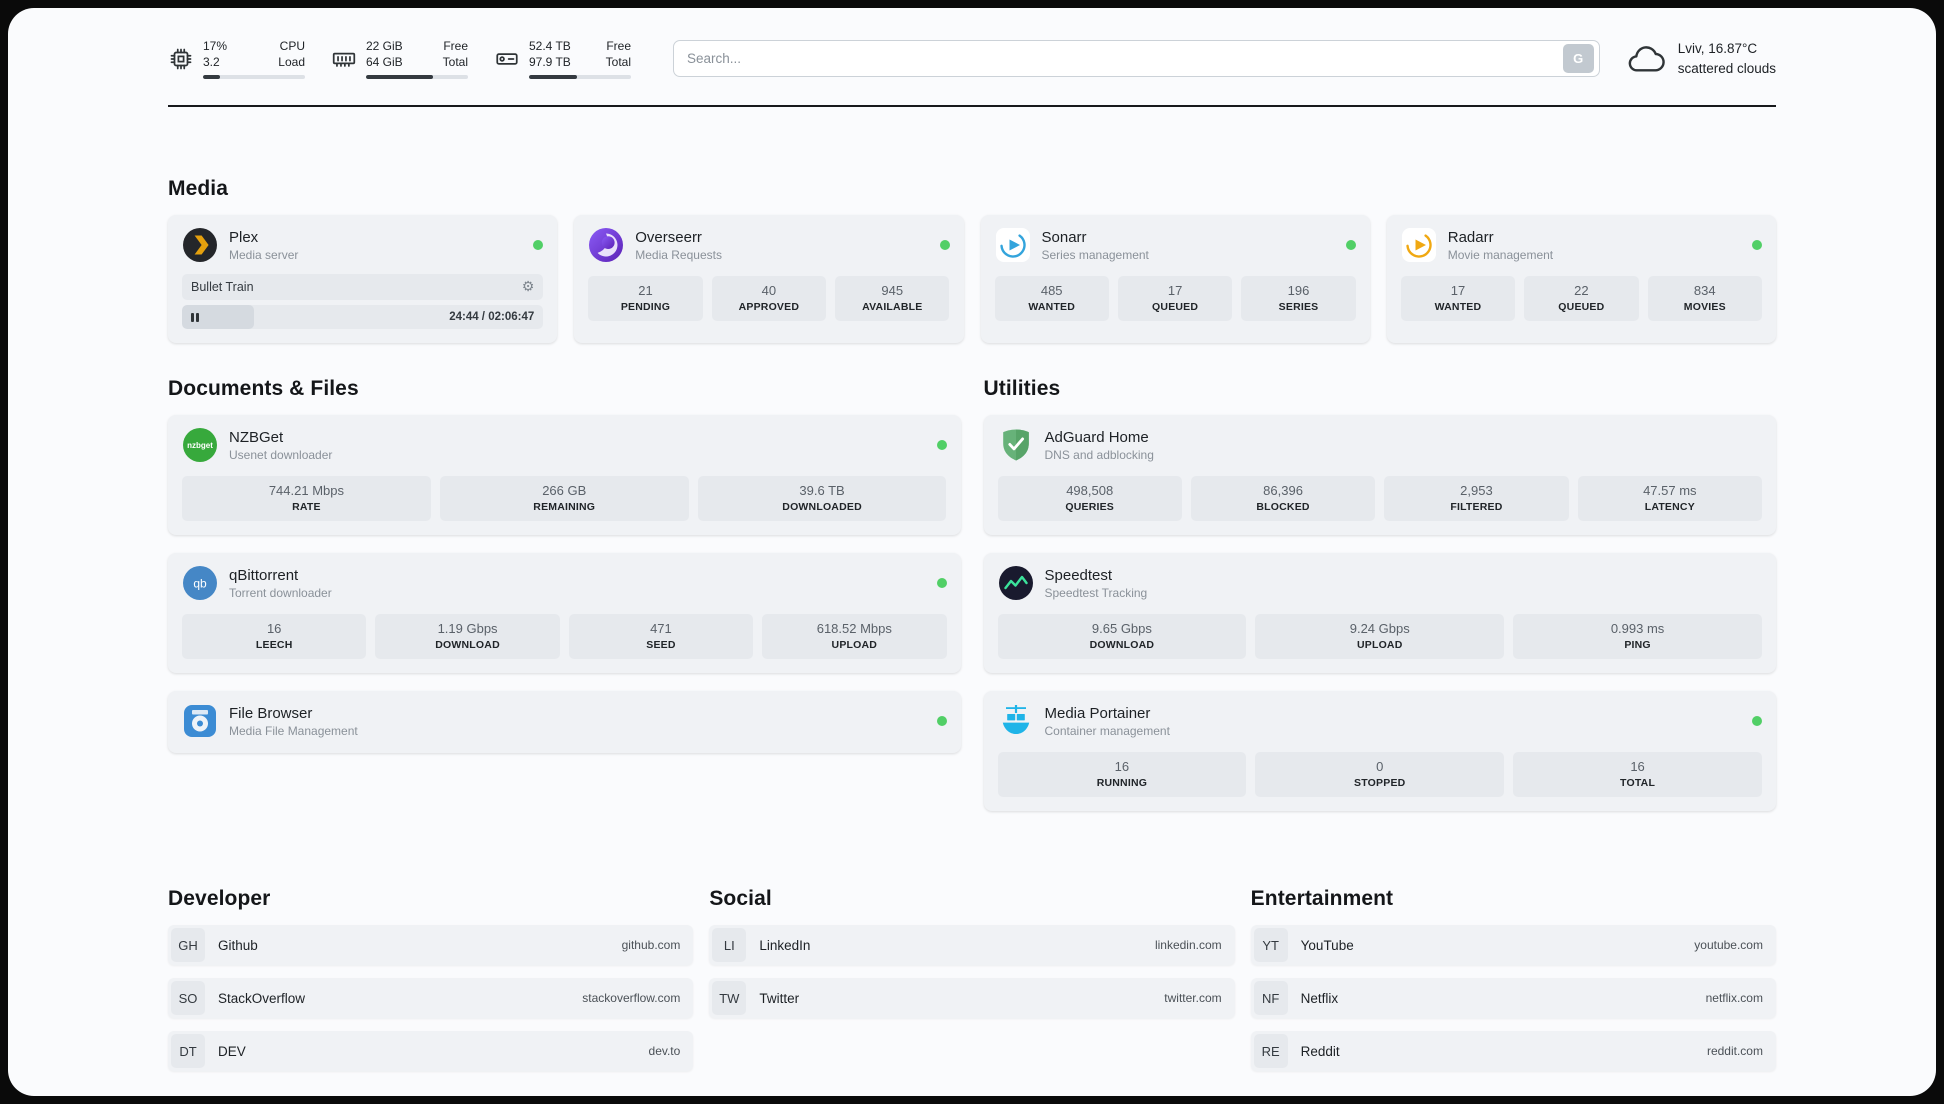 The width and height of the screenshot is (1944, 1104). Describe the element at coordinates (211, 62) in the screenshot. I see `cpu-load-value: 3.2` at that location.